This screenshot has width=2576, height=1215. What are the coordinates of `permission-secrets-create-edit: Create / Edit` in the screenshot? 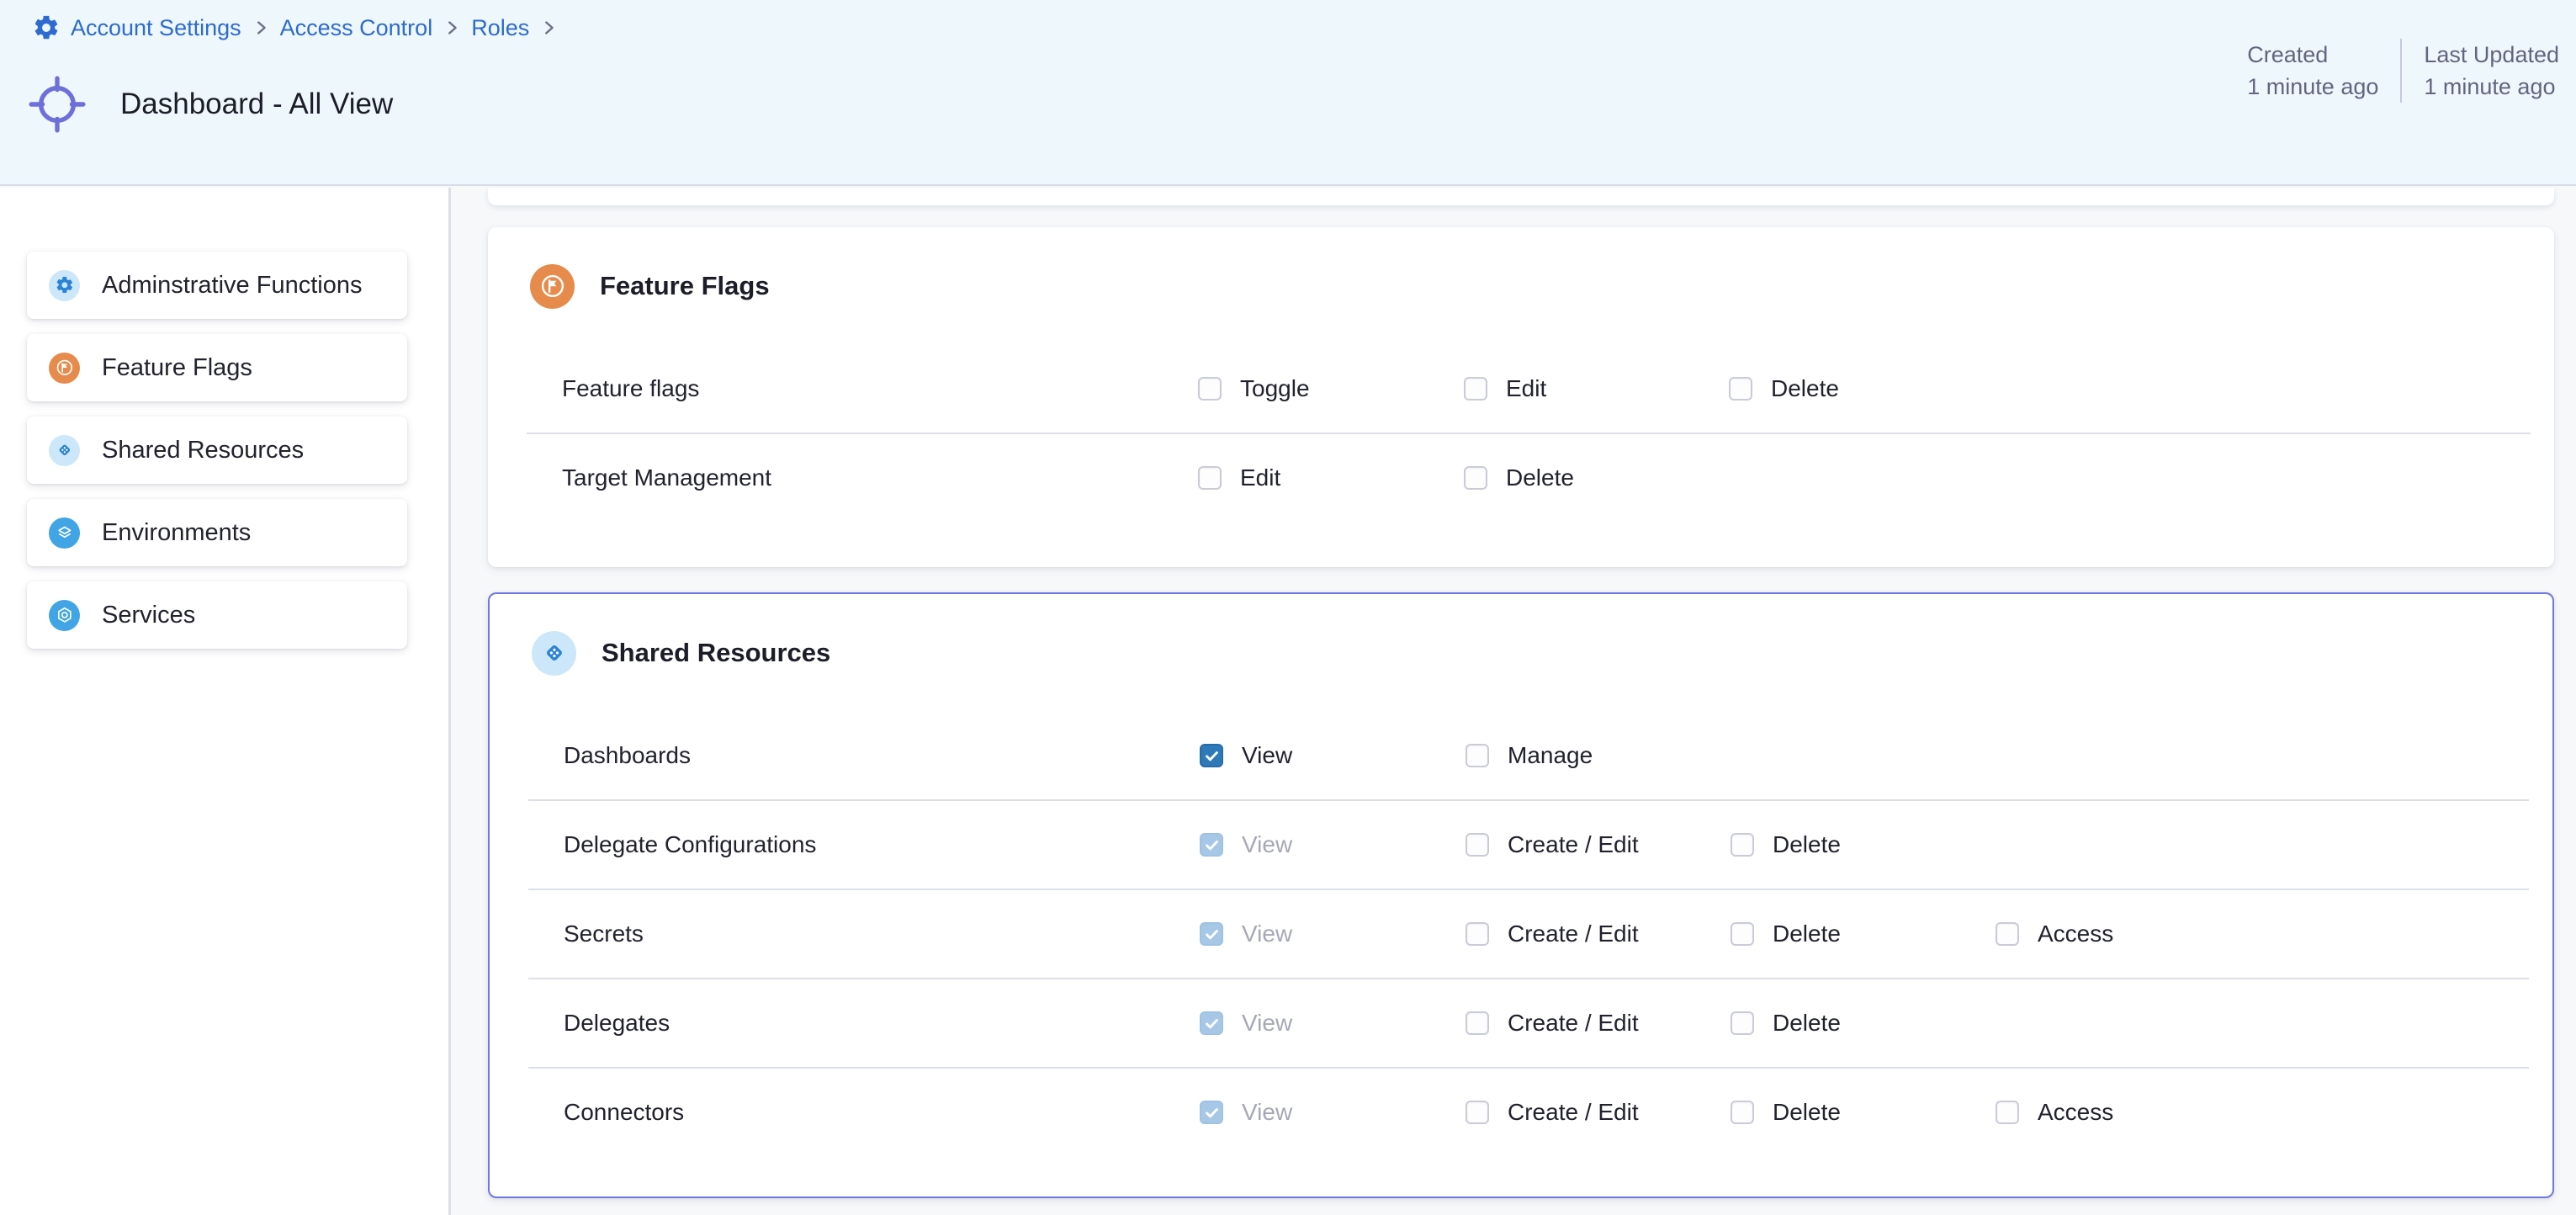 It's located at (1552, 934).